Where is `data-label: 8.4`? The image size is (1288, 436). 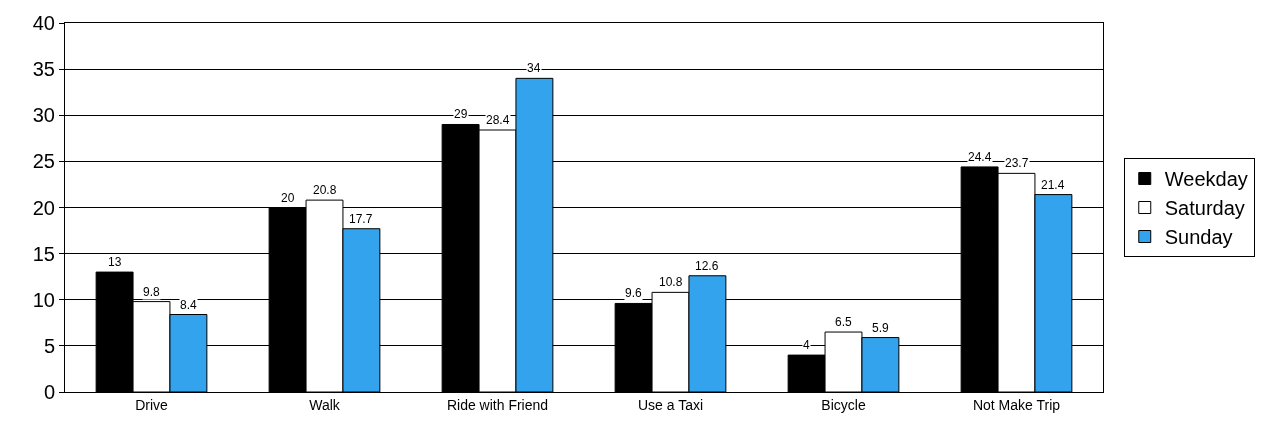
data-label: 8.4 is located at coordinates (189, 305).